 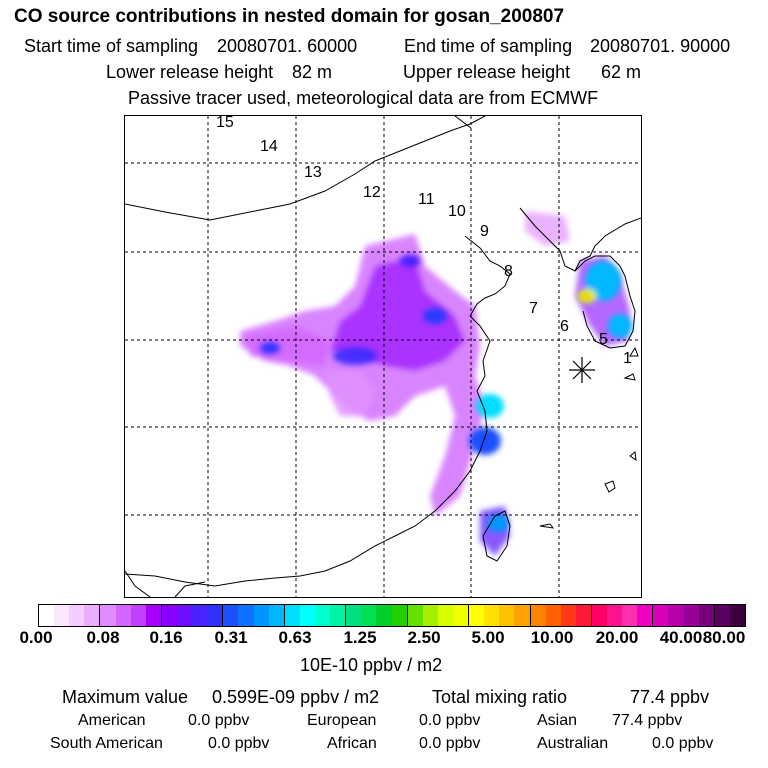 What do you see at coordinates (547, 228) in the screenshot?
I see `plume-ne` at bounding box center [547, 228].